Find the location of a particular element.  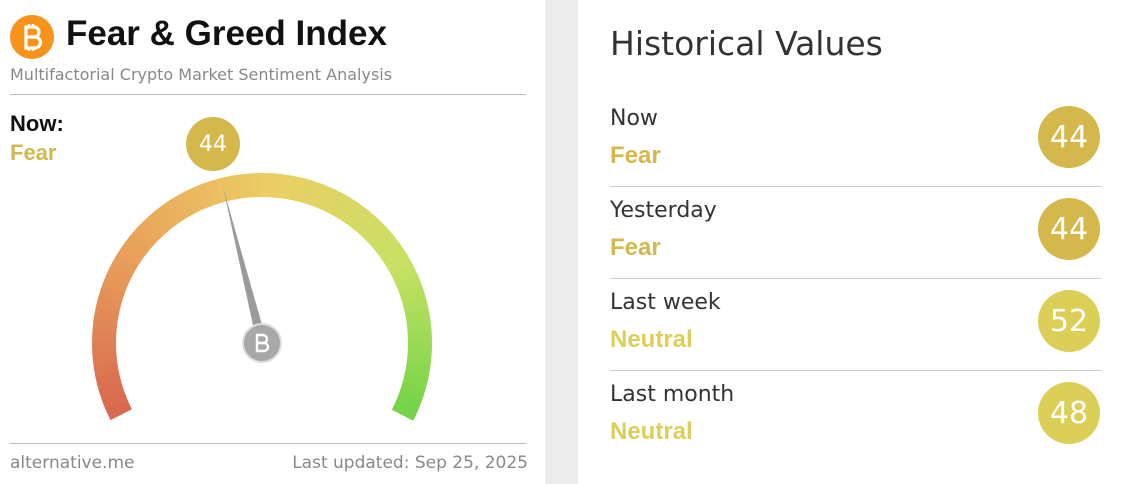

row-label: Last week is located at coordinates (665, 302).